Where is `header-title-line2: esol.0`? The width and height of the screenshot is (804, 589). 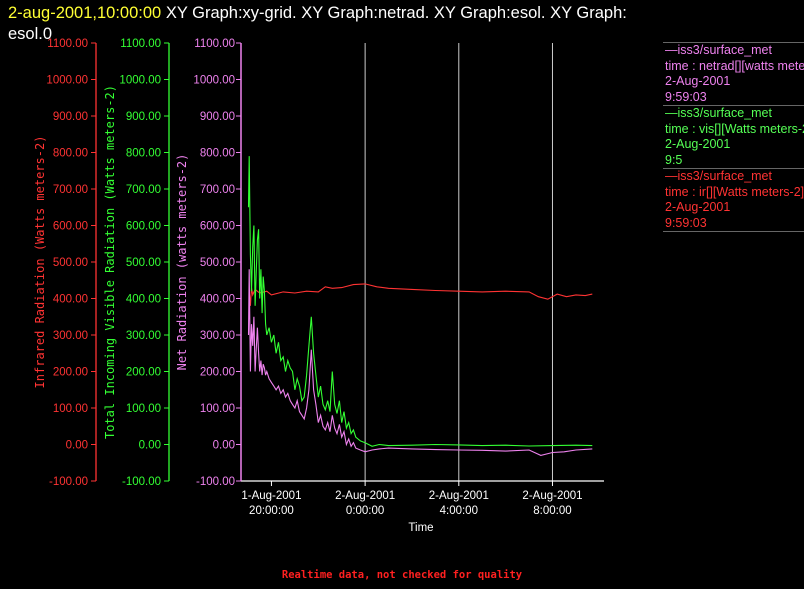
header-title-line2: esol.0 is located at coordinates (30, 34).